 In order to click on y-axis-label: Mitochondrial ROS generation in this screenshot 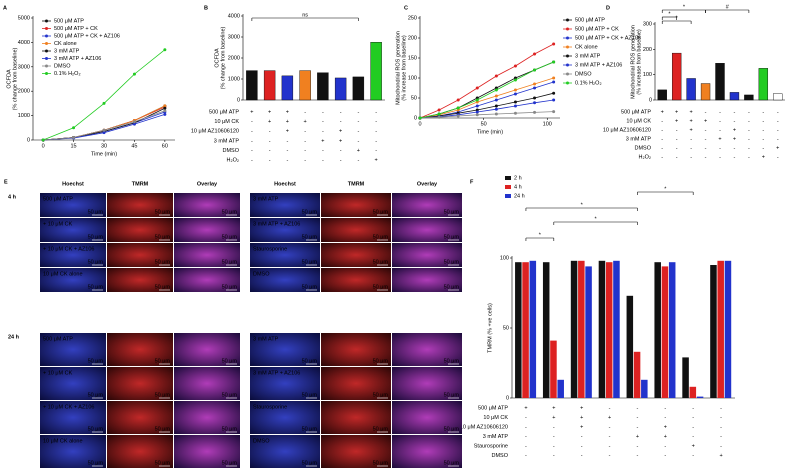, I will do `click(633, 62)`.